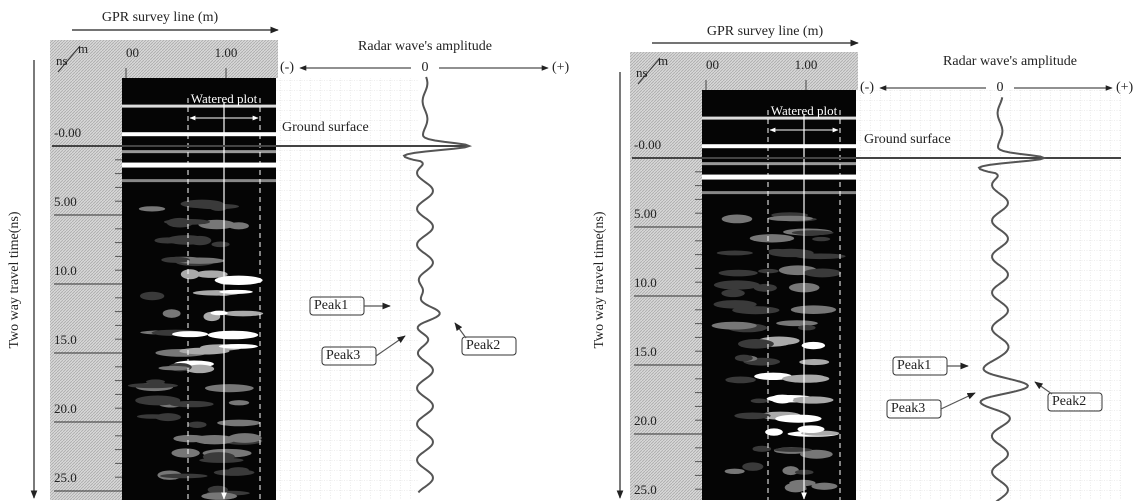 The height and width of the screenshot is (501, 1137). I want to click on amplitude-tick: 0, so click(425, 67).